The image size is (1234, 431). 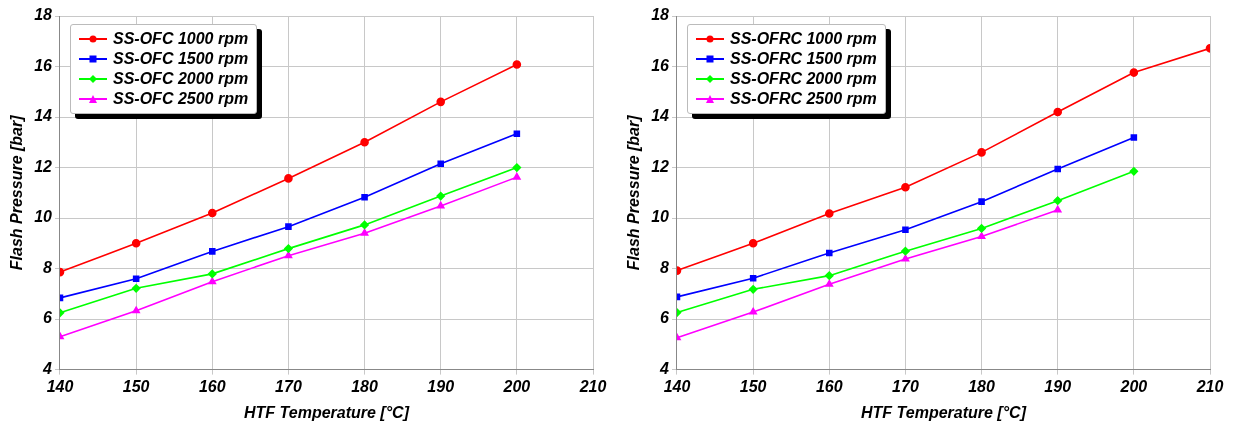 What do you see at coordinates (180, 99) in the screenshot?
I see `legend-label: SS-OFC 2500 rpm` at bounding box center [180, 99].